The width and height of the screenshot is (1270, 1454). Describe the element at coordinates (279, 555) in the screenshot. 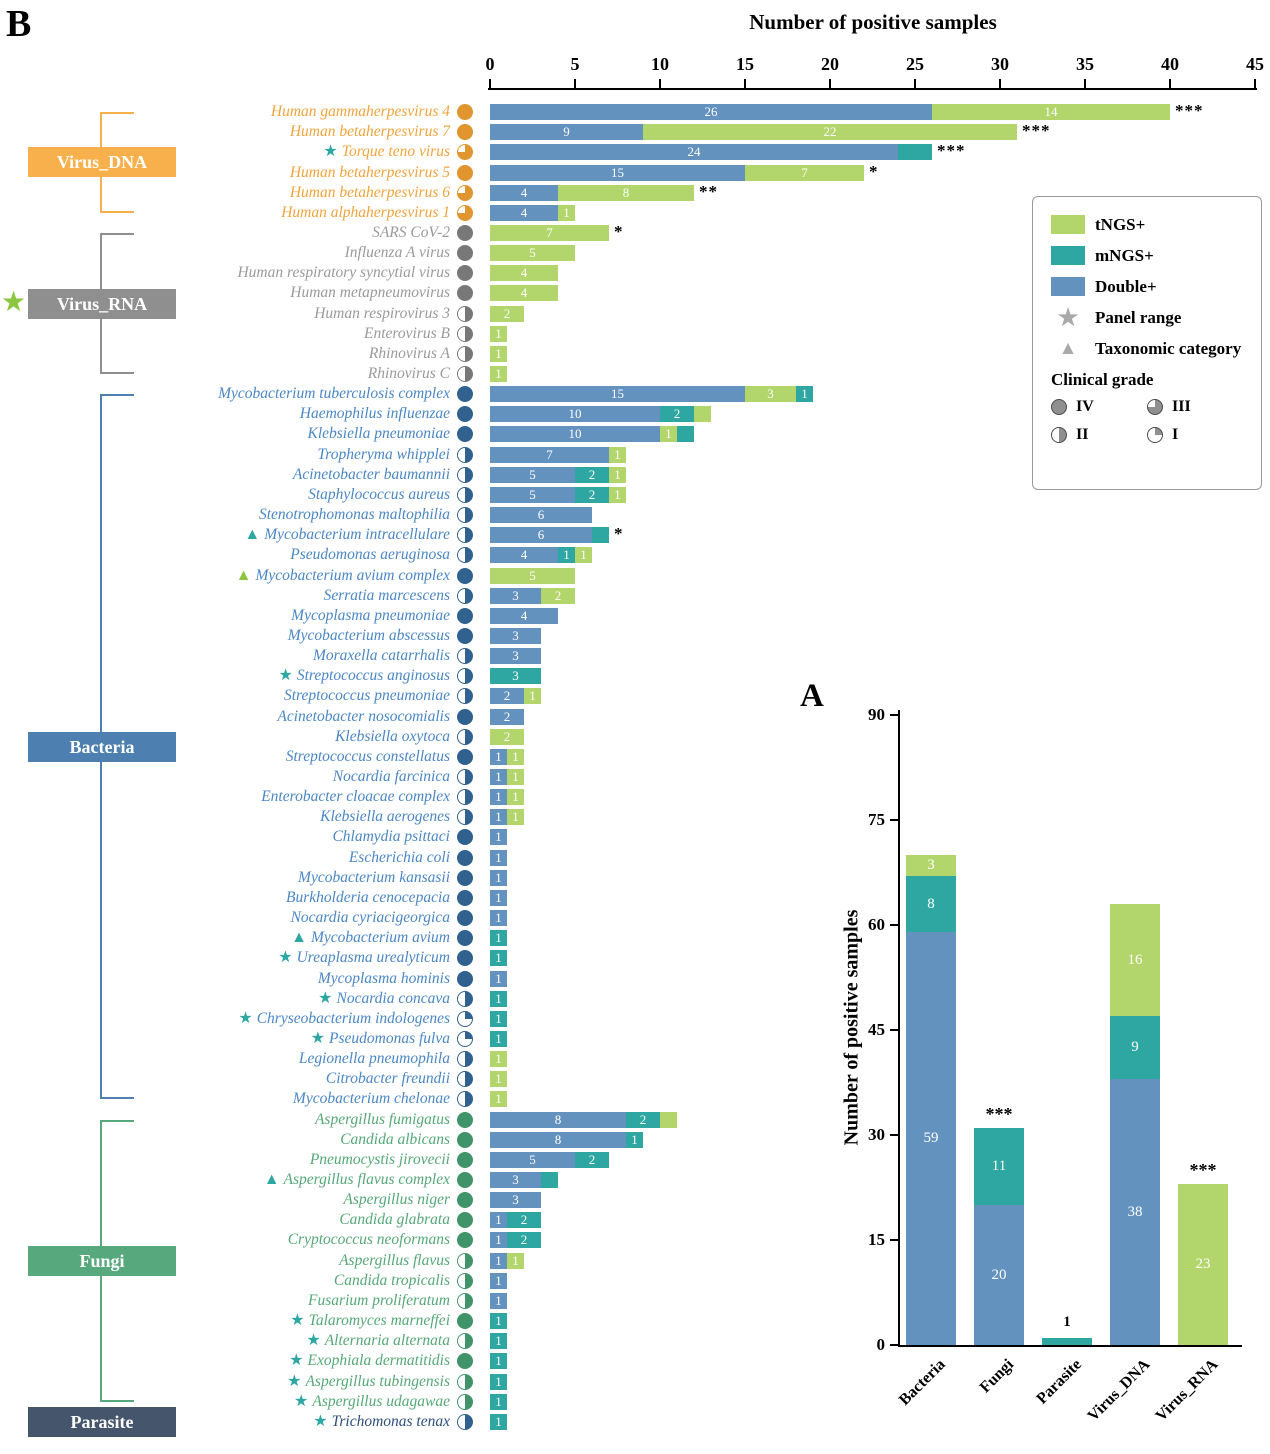

I see `organism-row: Pseudomonas aeruginosa` at that location.